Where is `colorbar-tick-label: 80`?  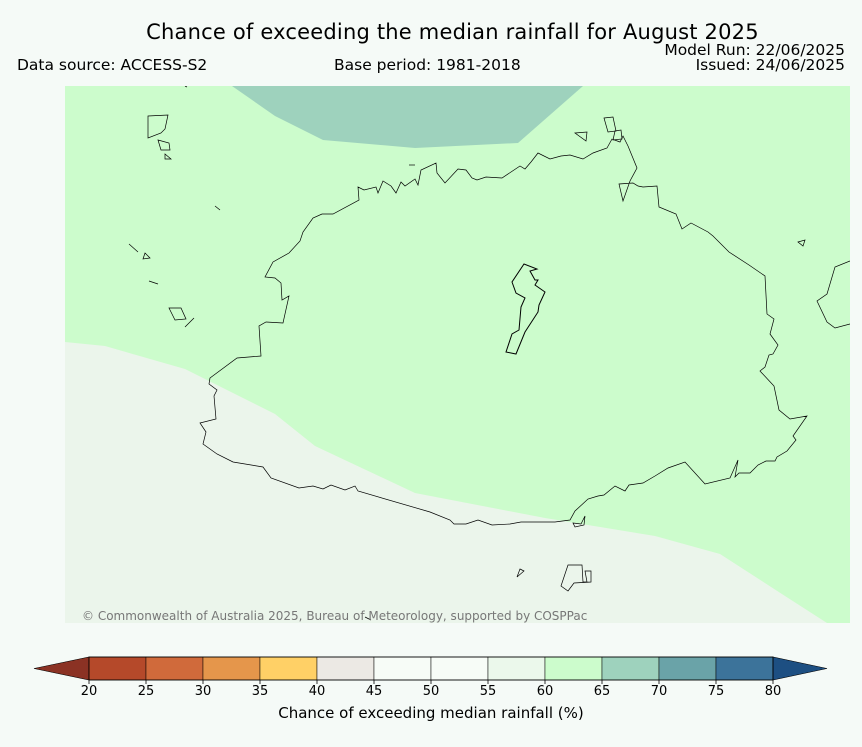
colorbar-tick-label: 80 is located at coordinates (773, 691).